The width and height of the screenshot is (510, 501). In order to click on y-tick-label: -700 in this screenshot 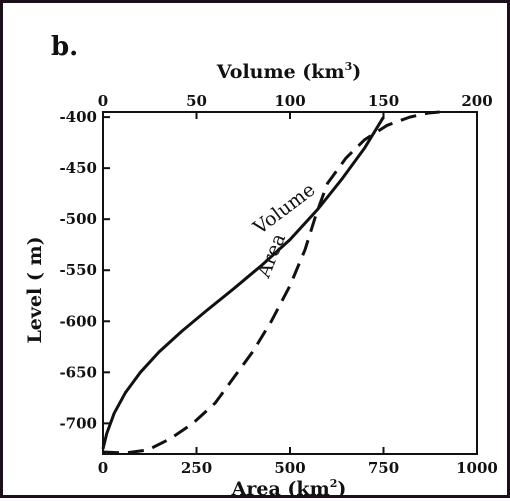, I will do `click(78, 423)`.